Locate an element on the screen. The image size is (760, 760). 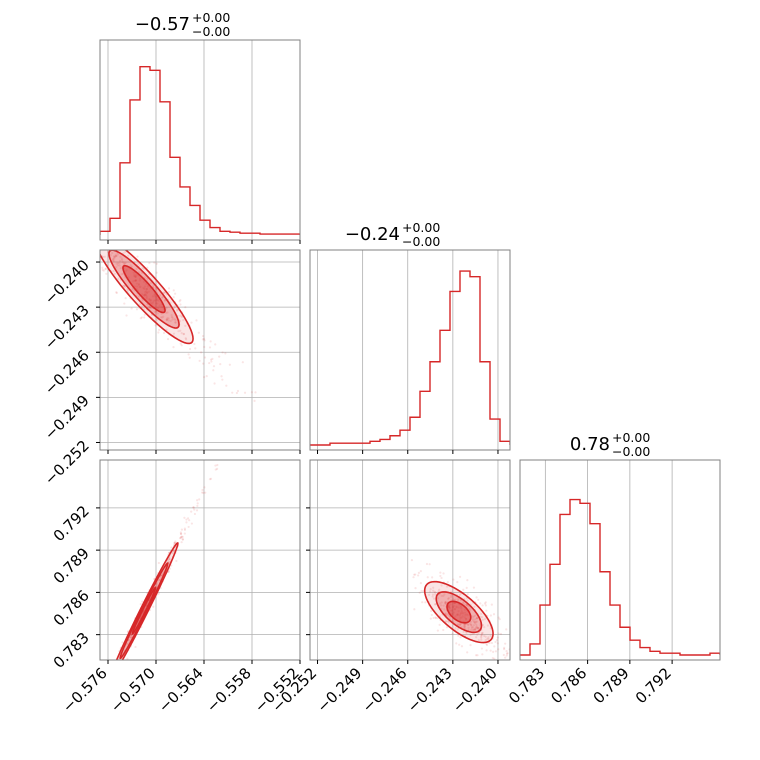
error-minus-2: −0.00 is located at coordinates (631, 451).